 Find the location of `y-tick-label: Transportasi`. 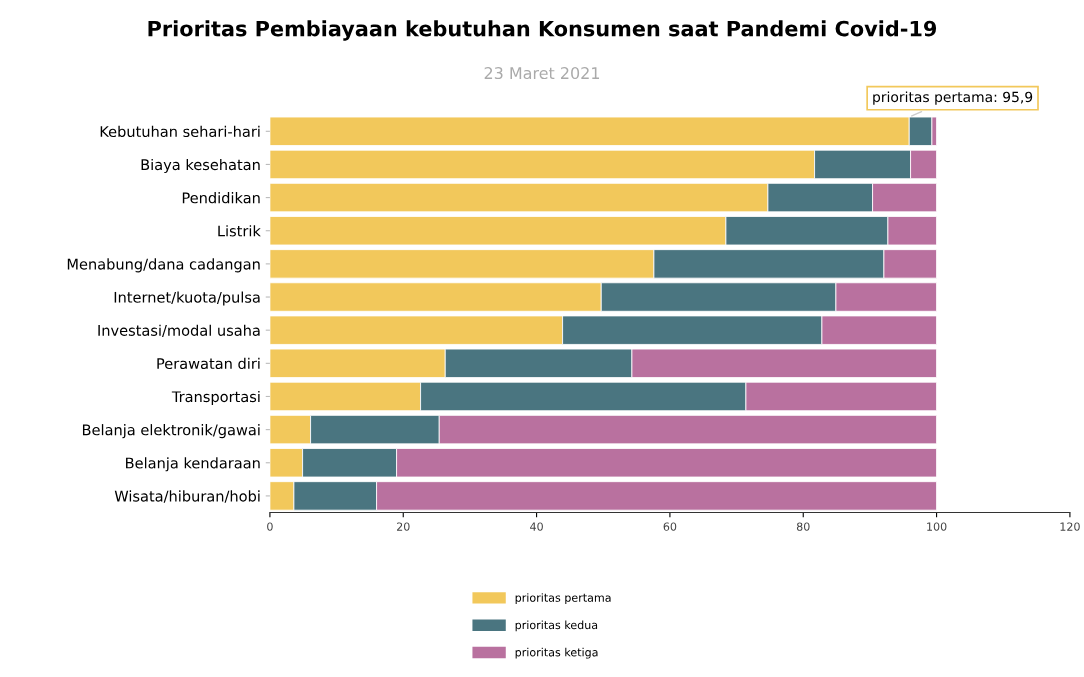

y-tick-label: Transportasi is located at coordinates (215, 398).